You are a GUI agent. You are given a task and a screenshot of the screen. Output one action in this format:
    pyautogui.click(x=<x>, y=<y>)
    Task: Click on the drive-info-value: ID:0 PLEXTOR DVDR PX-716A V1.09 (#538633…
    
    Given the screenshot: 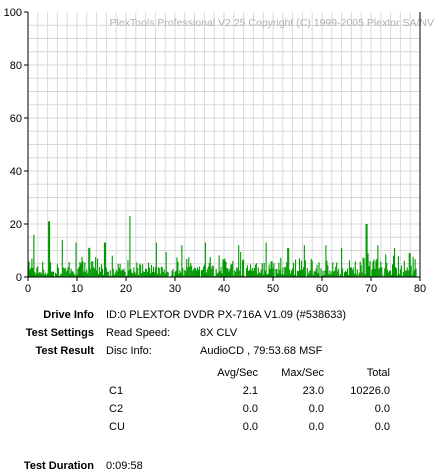 What is the action you would take?
    pyautogui.click(x=226, y=315)
    